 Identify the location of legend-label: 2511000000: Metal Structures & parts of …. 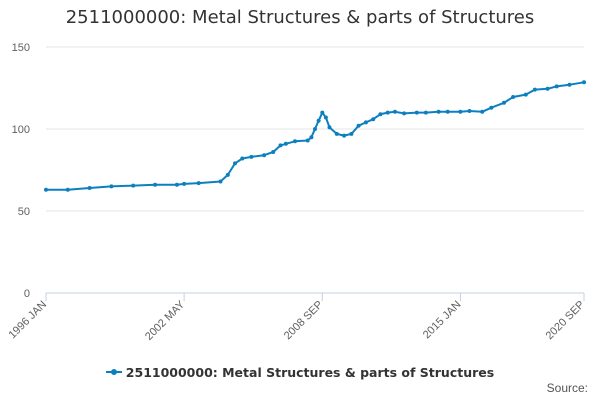
(310, 372).